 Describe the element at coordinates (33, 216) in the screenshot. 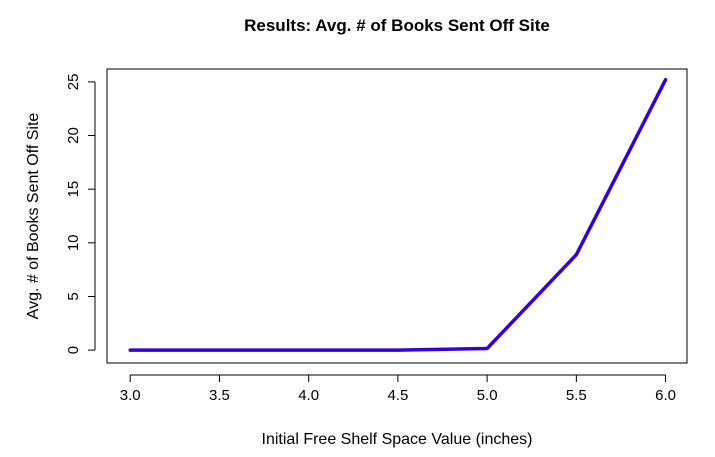

I see `y-axis-label: Avg. # of Books Sent Off Site` at that location.